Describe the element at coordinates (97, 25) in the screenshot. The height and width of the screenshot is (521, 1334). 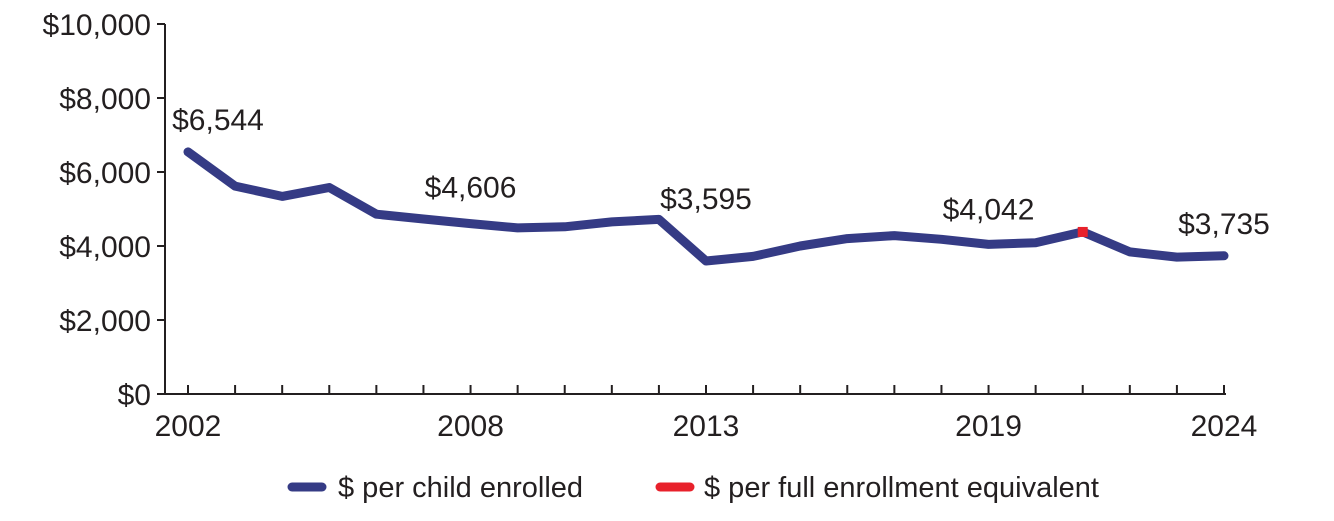
I see `y-tick-label: $10,000` at that location.